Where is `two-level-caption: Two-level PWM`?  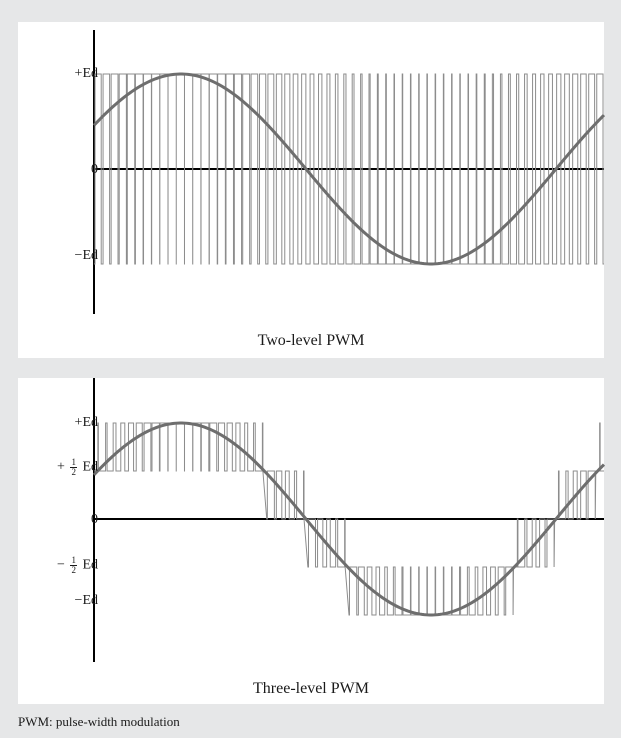 two-level-caption: Two-level PWM is located at coordinates (311, 340).